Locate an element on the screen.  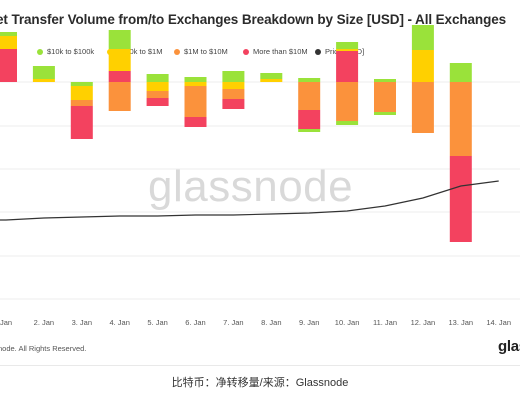
x-tick-label: 11. Jan is located at coordinates (385, 322).